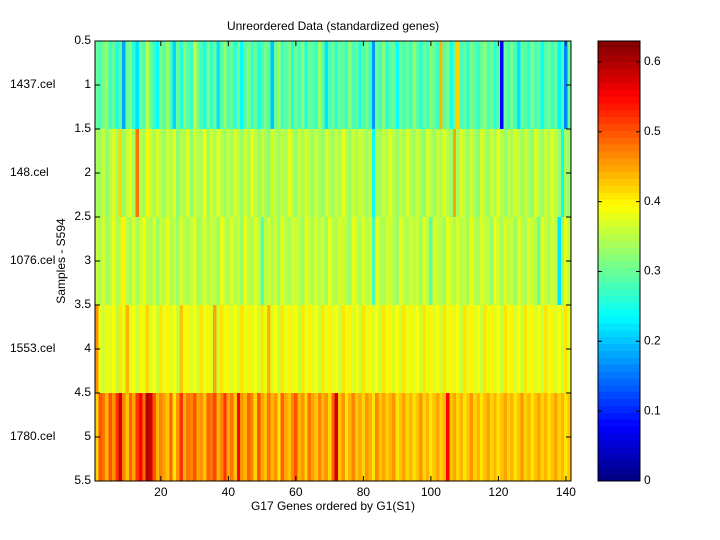 The height and width of the screenshot is (540, 720). I want to click on x-tick-label: 140, so click(566, 492).